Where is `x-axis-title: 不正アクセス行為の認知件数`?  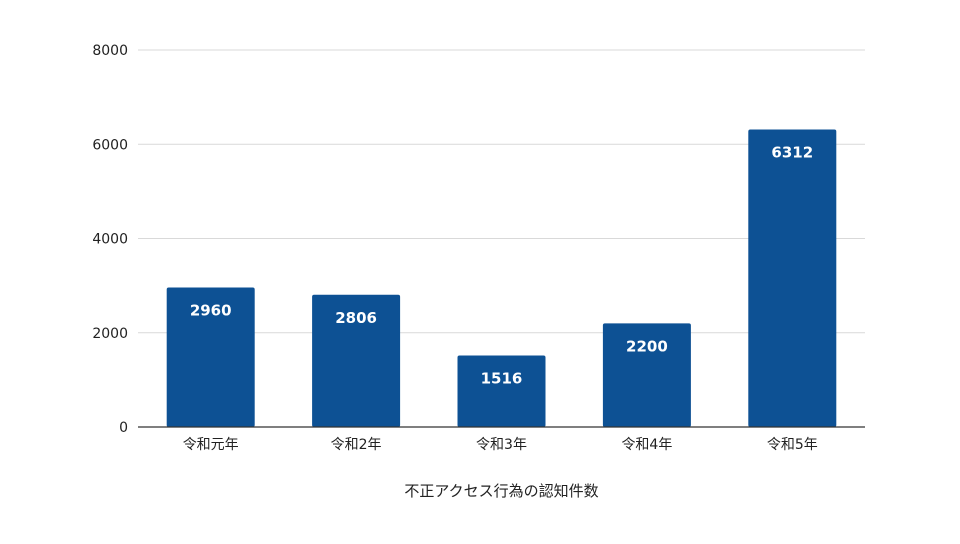
x-axis-title: 不正アクセス行為の認知件数 is located at coordinates (501, 491).